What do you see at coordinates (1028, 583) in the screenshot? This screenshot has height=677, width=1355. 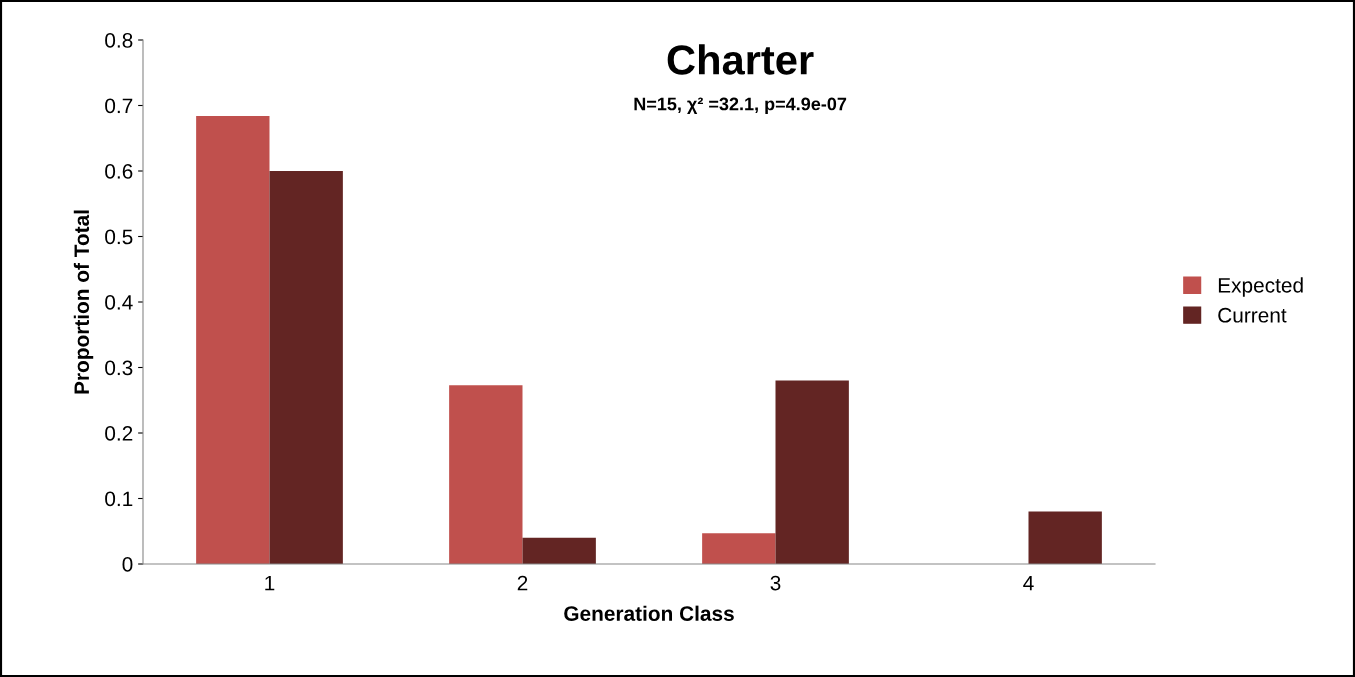 I see `x-tick-label: 4` at bounding box center [1028, 583].